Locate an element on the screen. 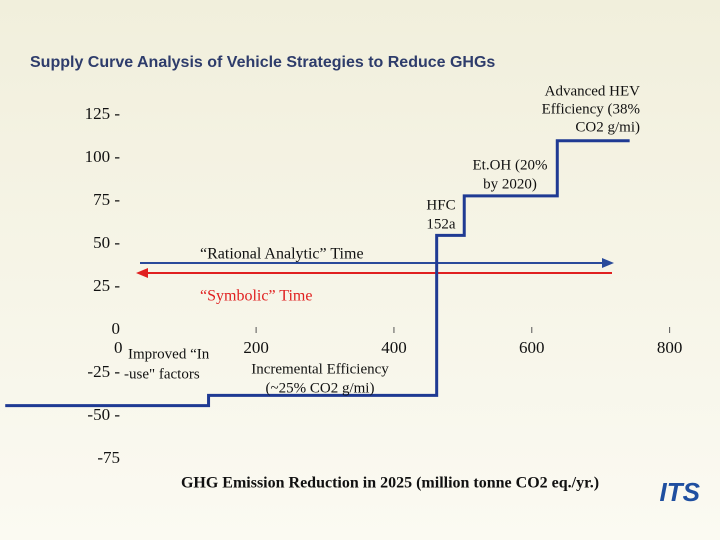  y-tick-label: -25 - is located at coordinates (103, 371).